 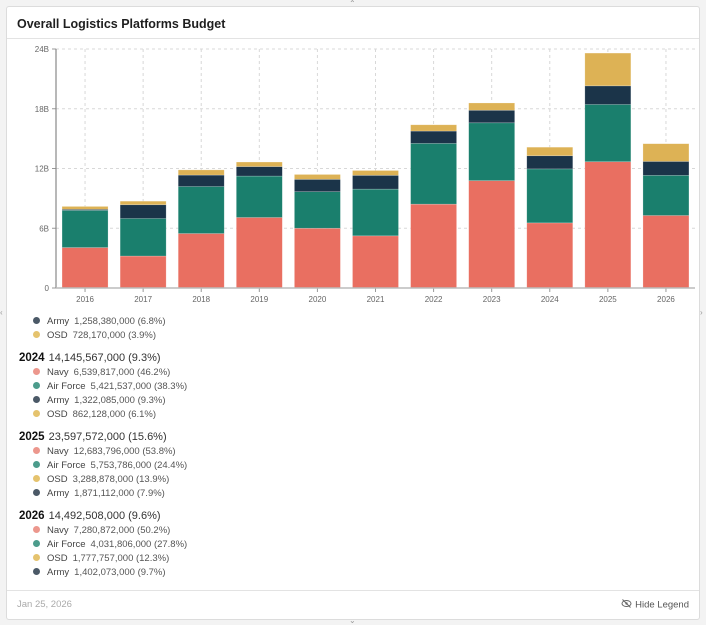 I want to click on bar-segment-navy-2021, so click(x=375, y=262).